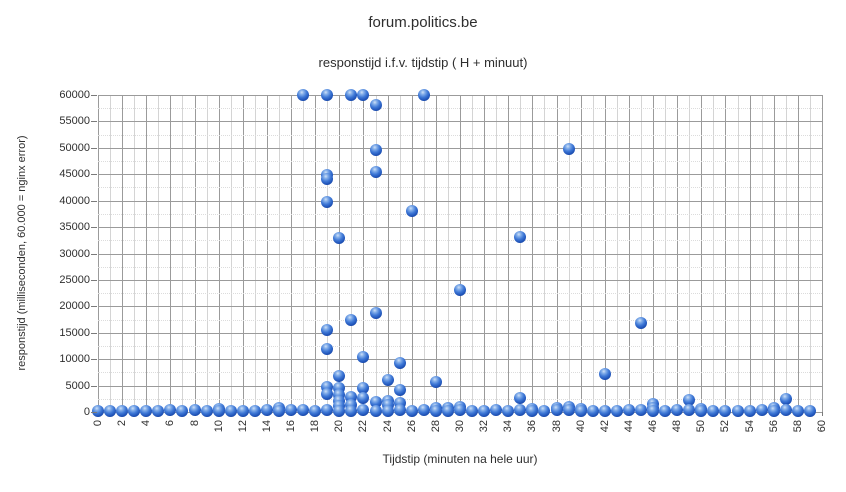 This screenshot has height=492, width=846. What do you see at coordinates (339, 426) in the screenshot?
I see `x-tick-label: 20` at bounding box center [339, 426].